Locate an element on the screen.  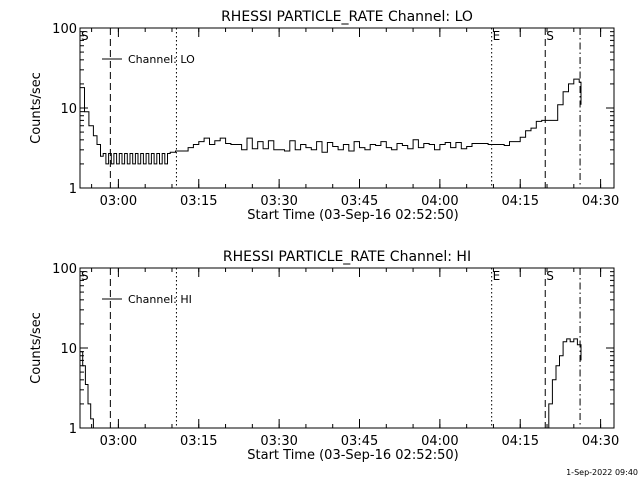
legend-entry: Channel: LO is located at coordinates (161, 59).